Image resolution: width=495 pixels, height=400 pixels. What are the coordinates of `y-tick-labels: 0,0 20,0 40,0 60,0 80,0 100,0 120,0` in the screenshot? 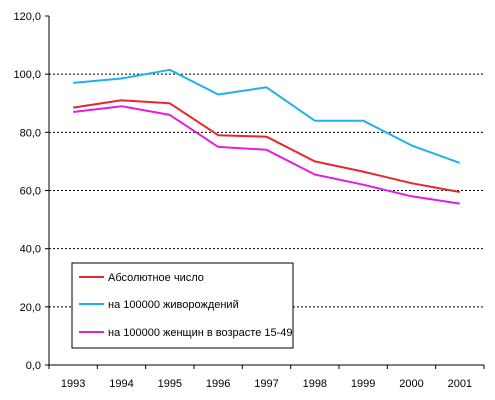 It's located at (31, 191).